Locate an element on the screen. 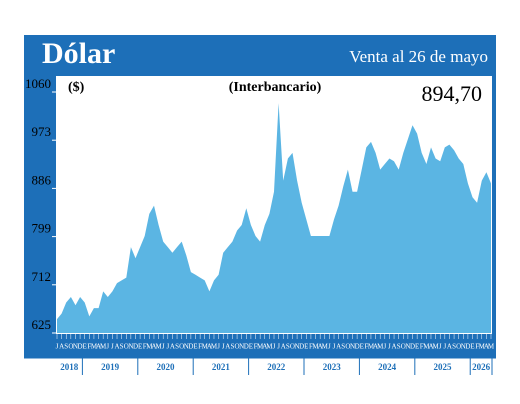 Image resolution: width=520 pixels, height=404 pixels. year-label: 2023 is located at coordinates (332, 367).